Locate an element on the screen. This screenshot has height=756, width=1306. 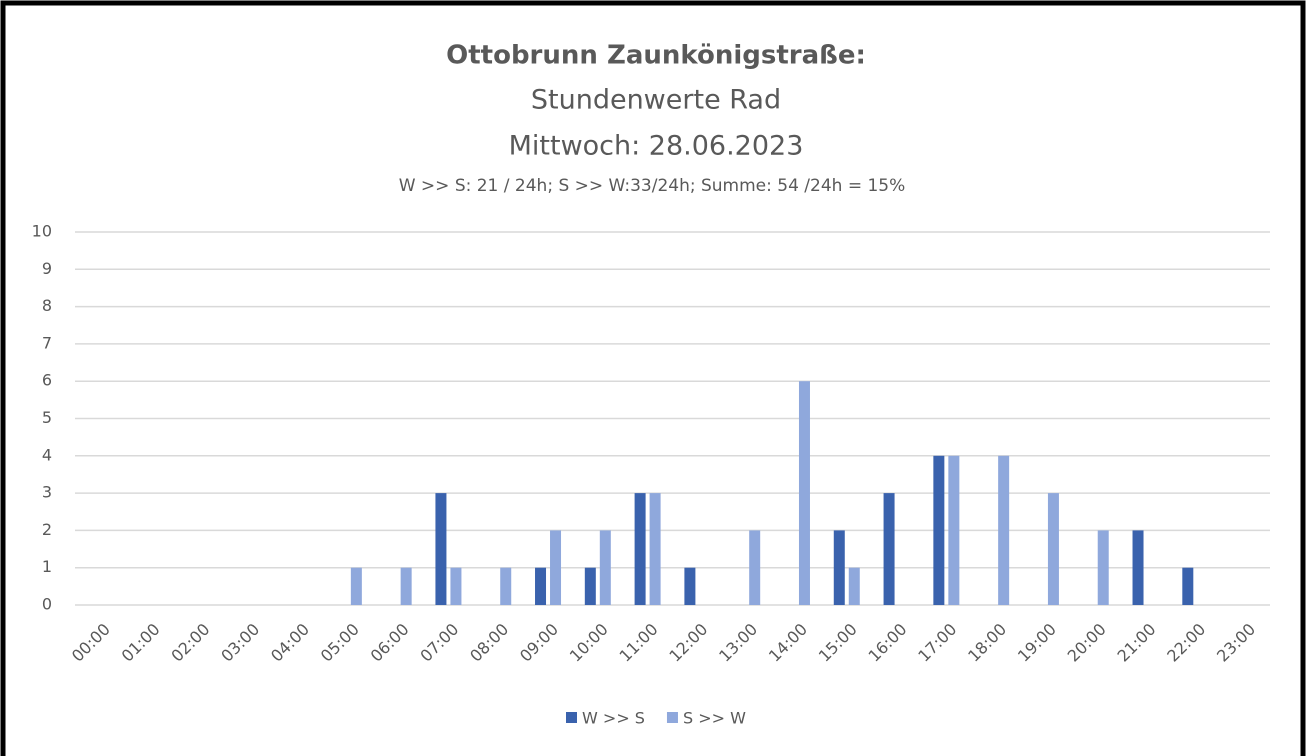
legend-label: S >> W is located at coordinates (714, 718).